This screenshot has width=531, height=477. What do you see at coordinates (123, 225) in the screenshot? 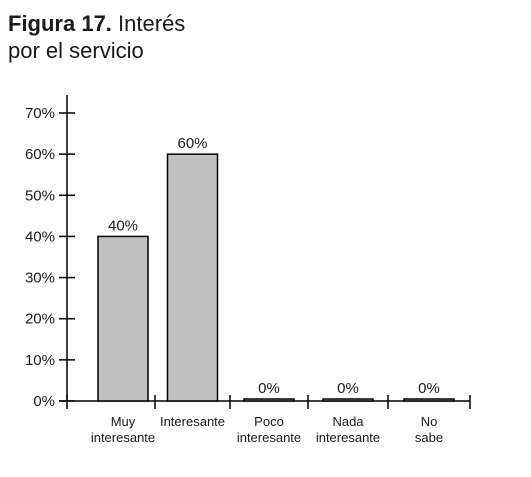
I see `data-label: 40%` at bounding box center [123, 225].